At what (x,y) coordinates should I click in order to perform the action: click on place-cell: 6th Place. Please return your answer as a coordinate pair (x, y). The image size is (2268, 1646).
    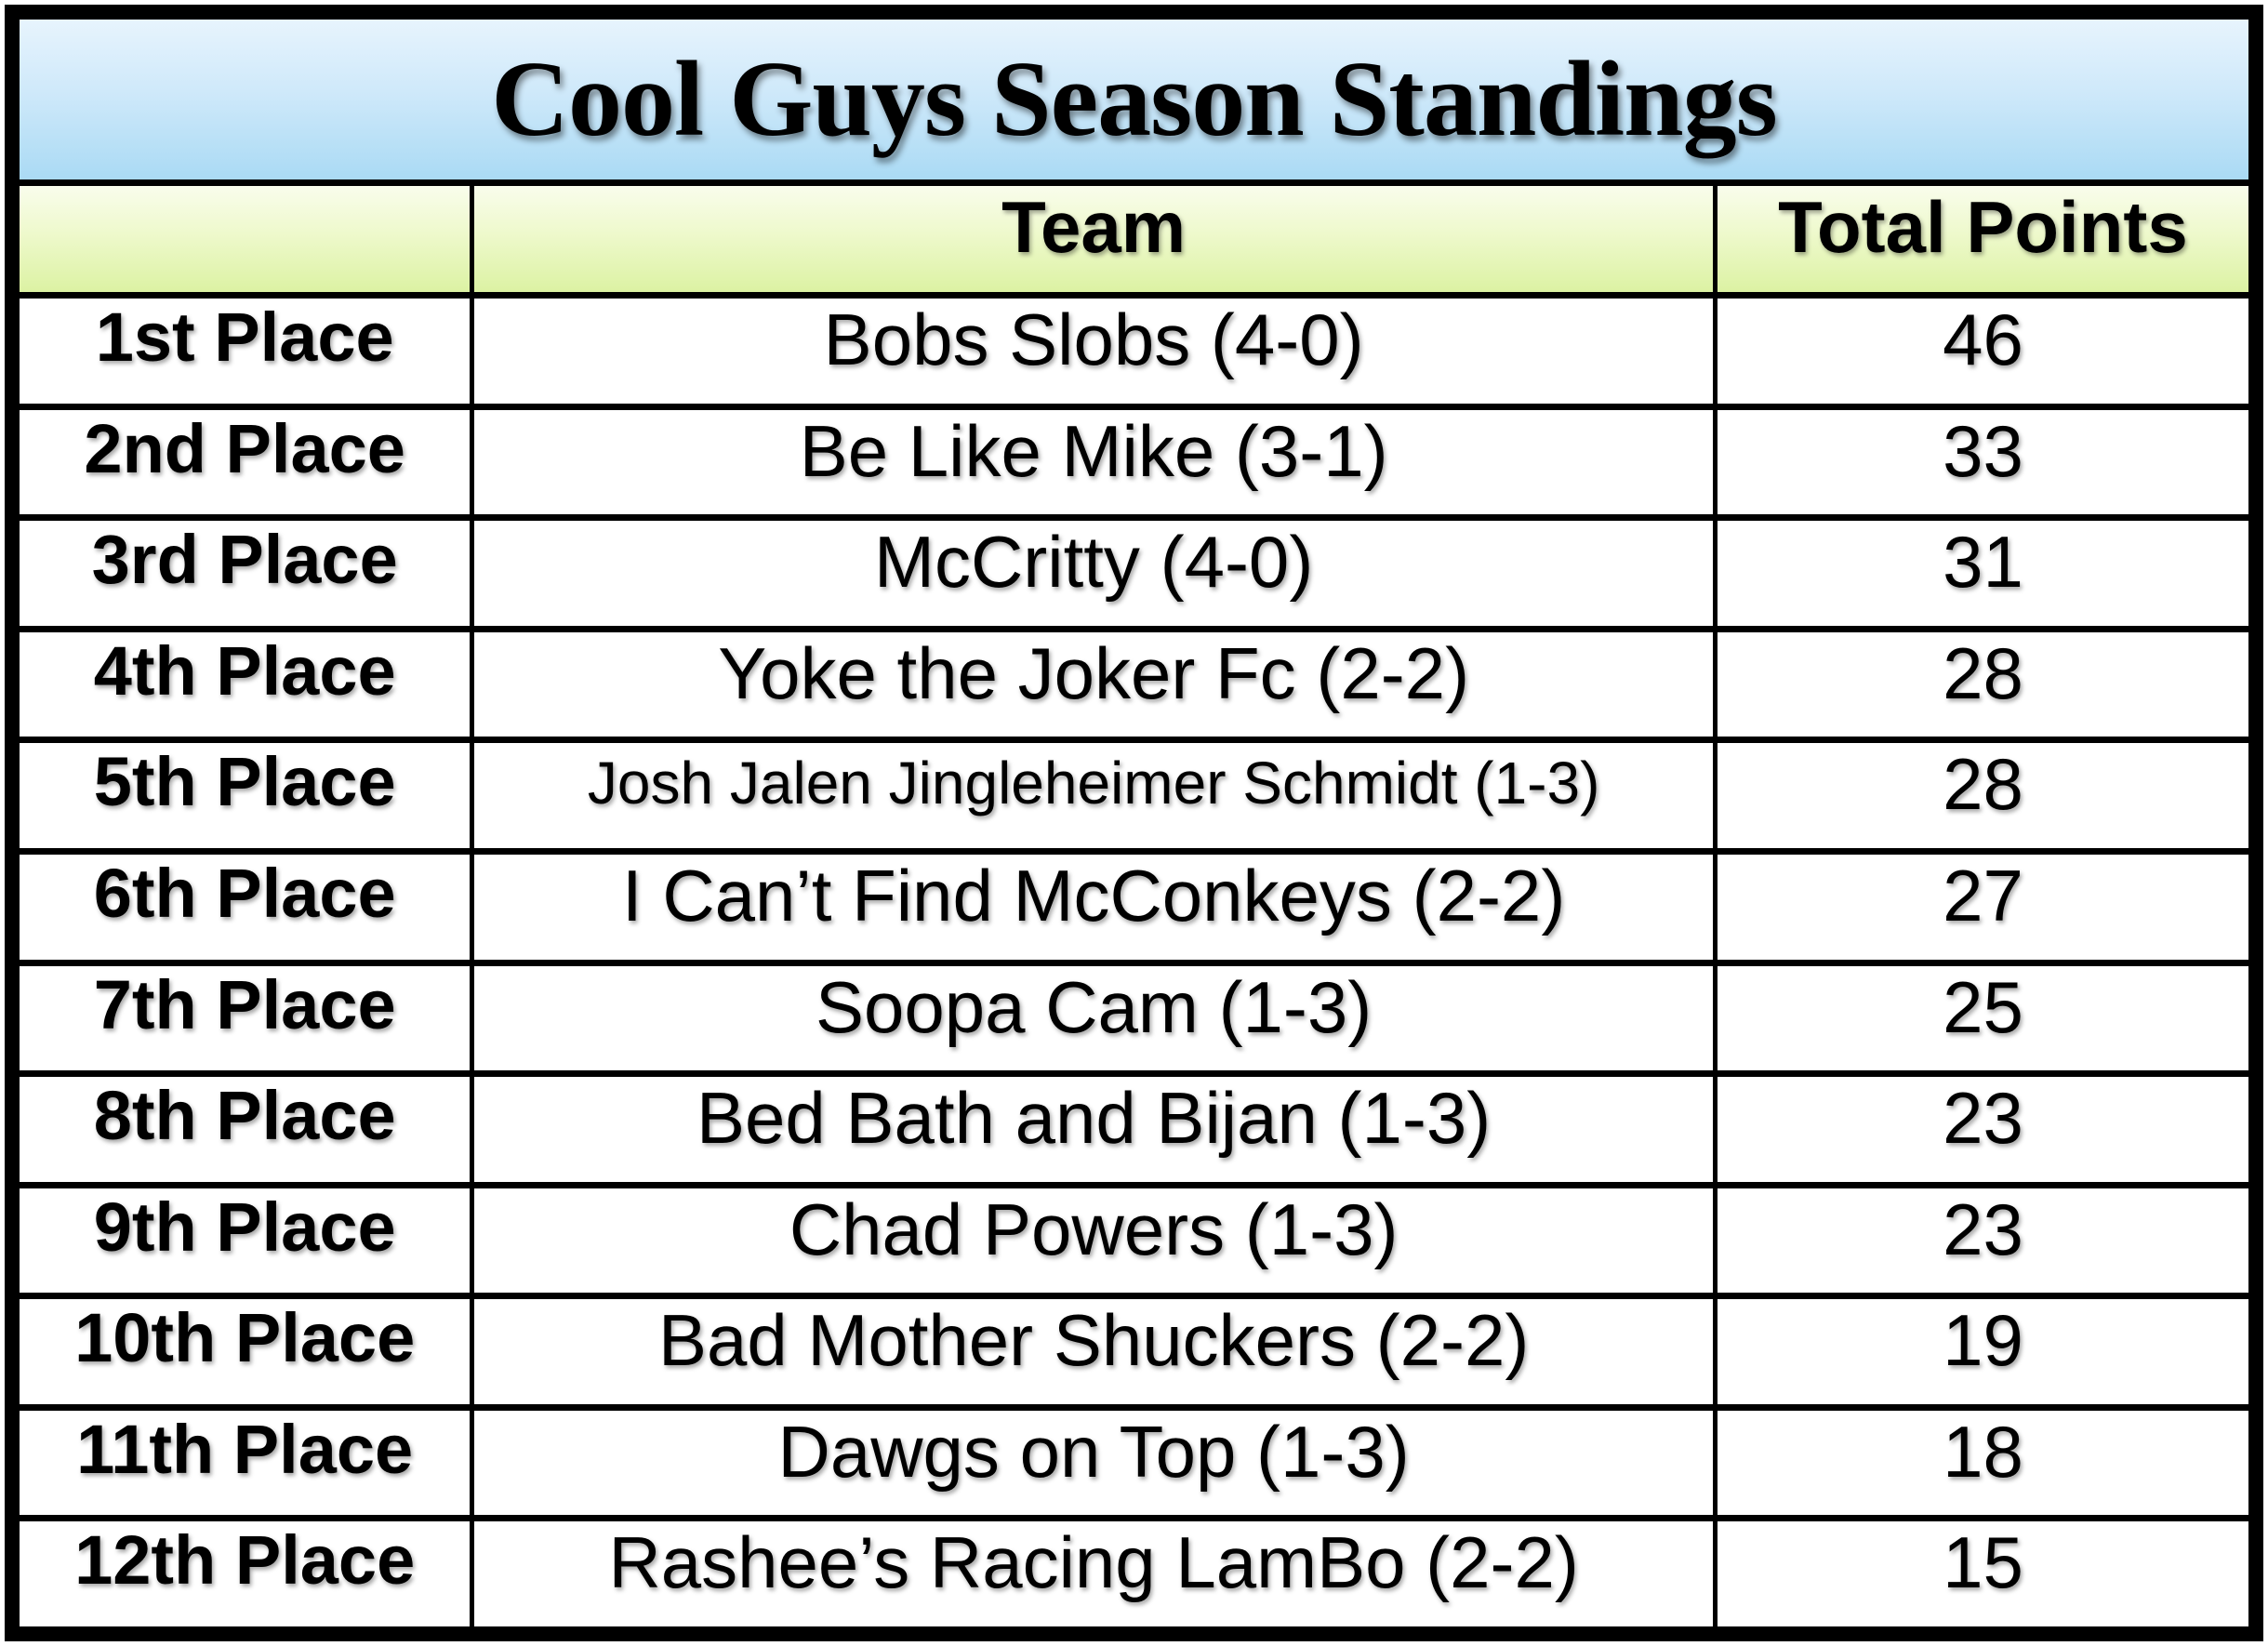
    Looking at the image, I should click on (245, 907).